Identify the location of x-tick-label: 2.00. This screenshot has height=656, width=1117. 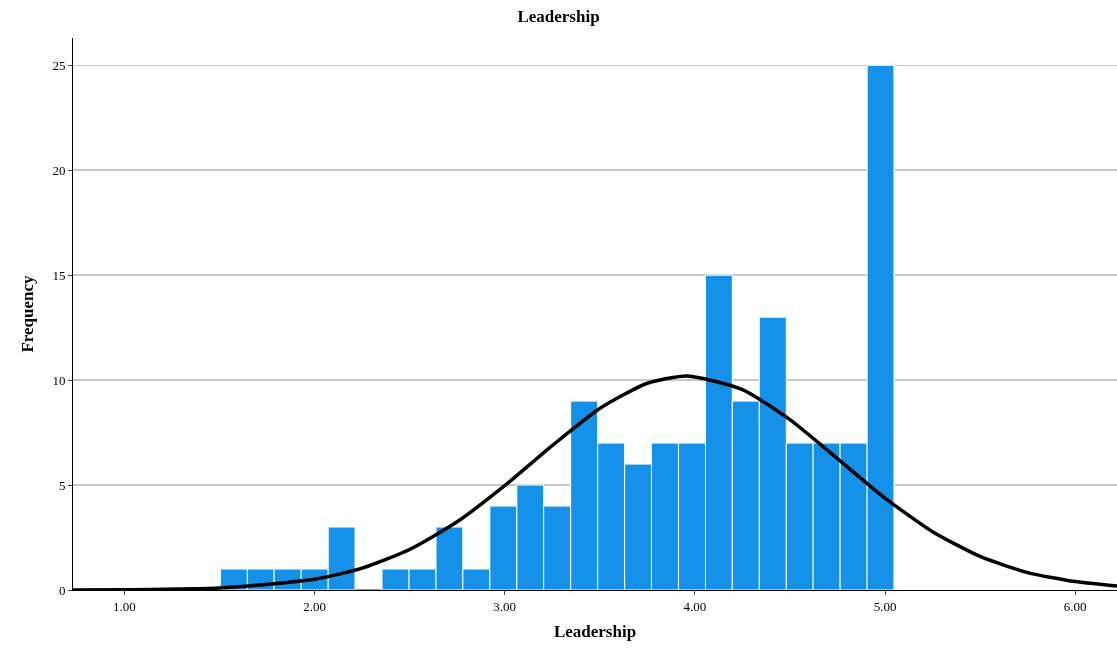
(314, 606).